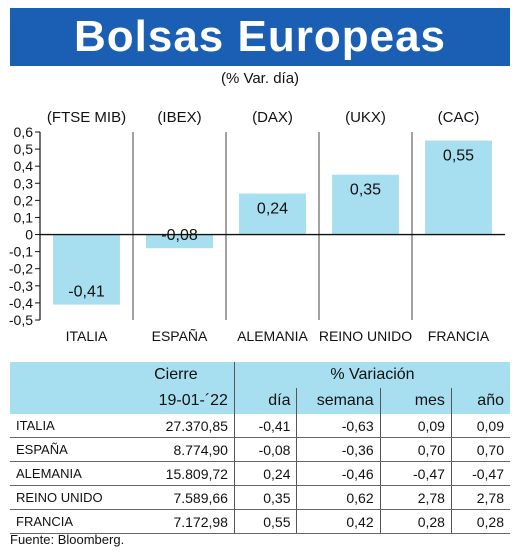  What do you see at coordinates (338, 426) in the screenshot?
I see `row-semana: -0,63` at bounding box center [338, 426].